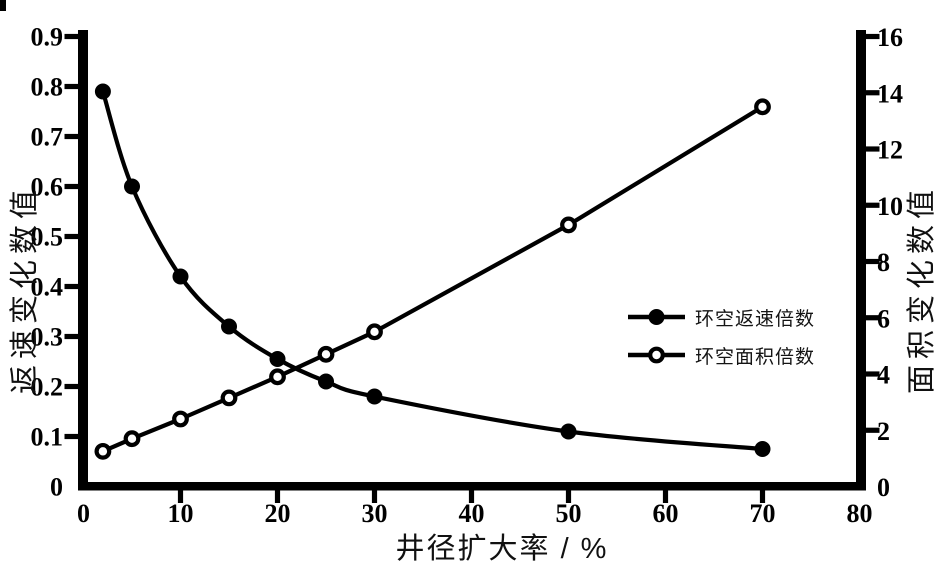  What do you see at coordinates (25, 289) in the screenshot?
I see `y-axis-left-label: 返速变化数值` at bounding box center [25, 289].